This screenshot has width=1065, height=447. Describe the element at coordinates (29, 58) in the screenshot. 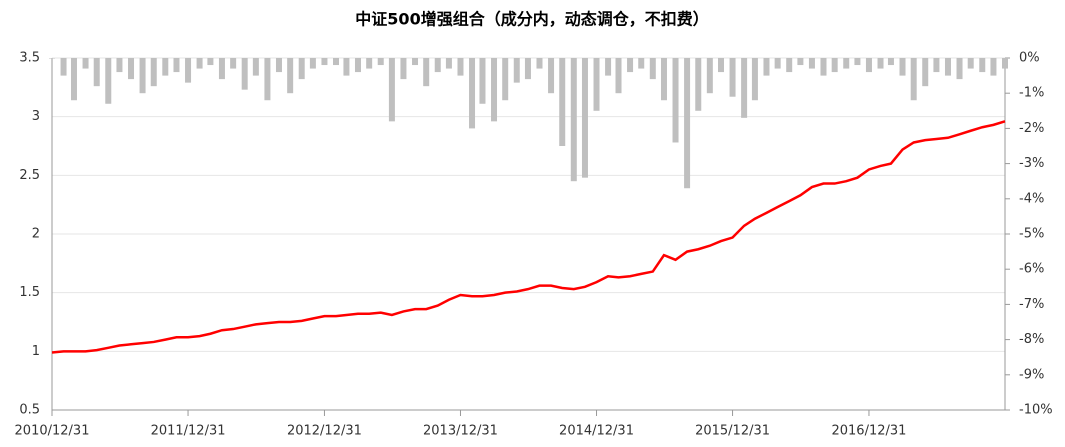

I see `y-tick-label: 3.5` at that location.